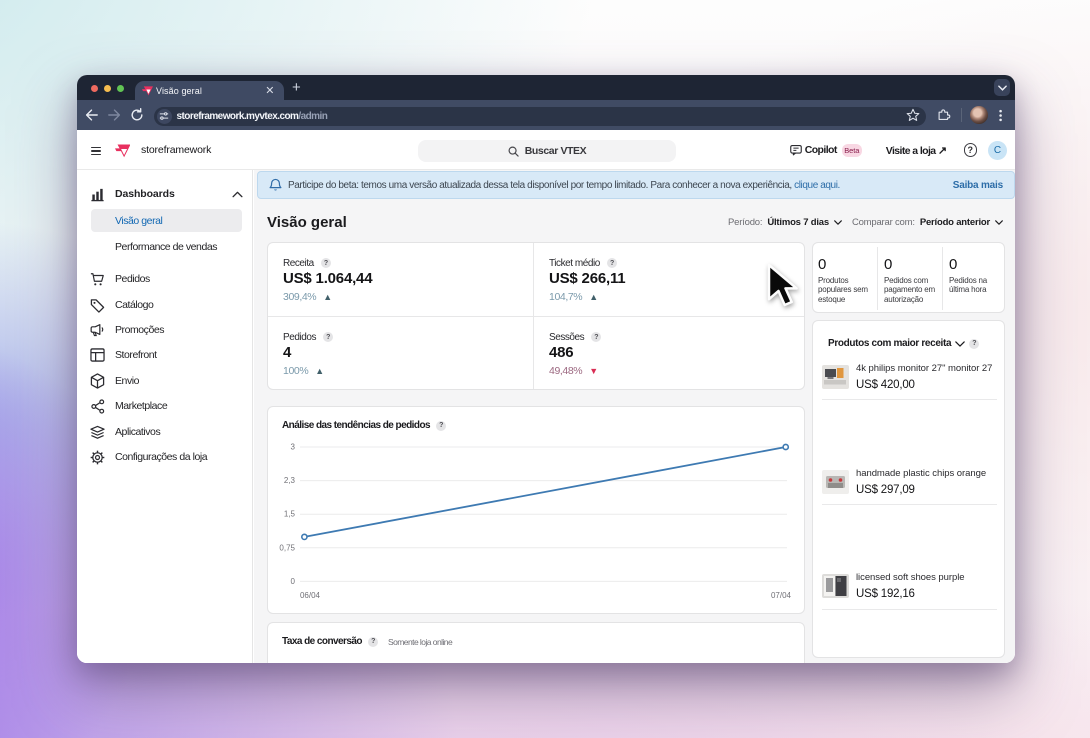  I want to click on svg-text: 1,5, so click(290, 514).